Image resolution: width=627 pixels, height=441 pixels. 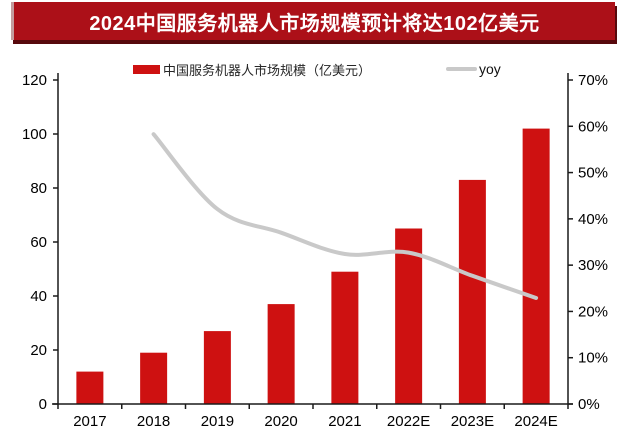 I want to click on right-axis-tick-label: 70%, so click(x=593, y=80).